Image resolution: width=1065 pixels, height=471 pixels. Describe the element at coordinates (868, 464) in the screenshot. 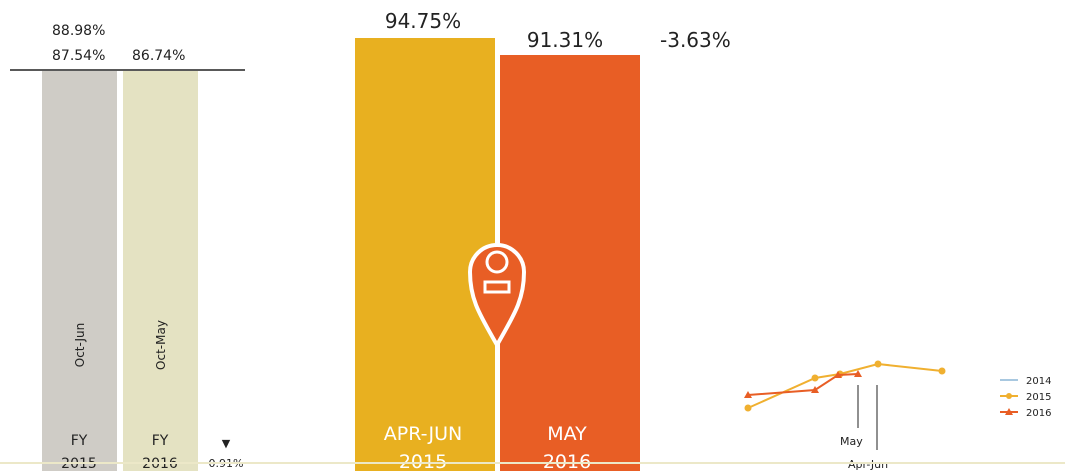

I see `marker-label: Apr-Jun` at that location.